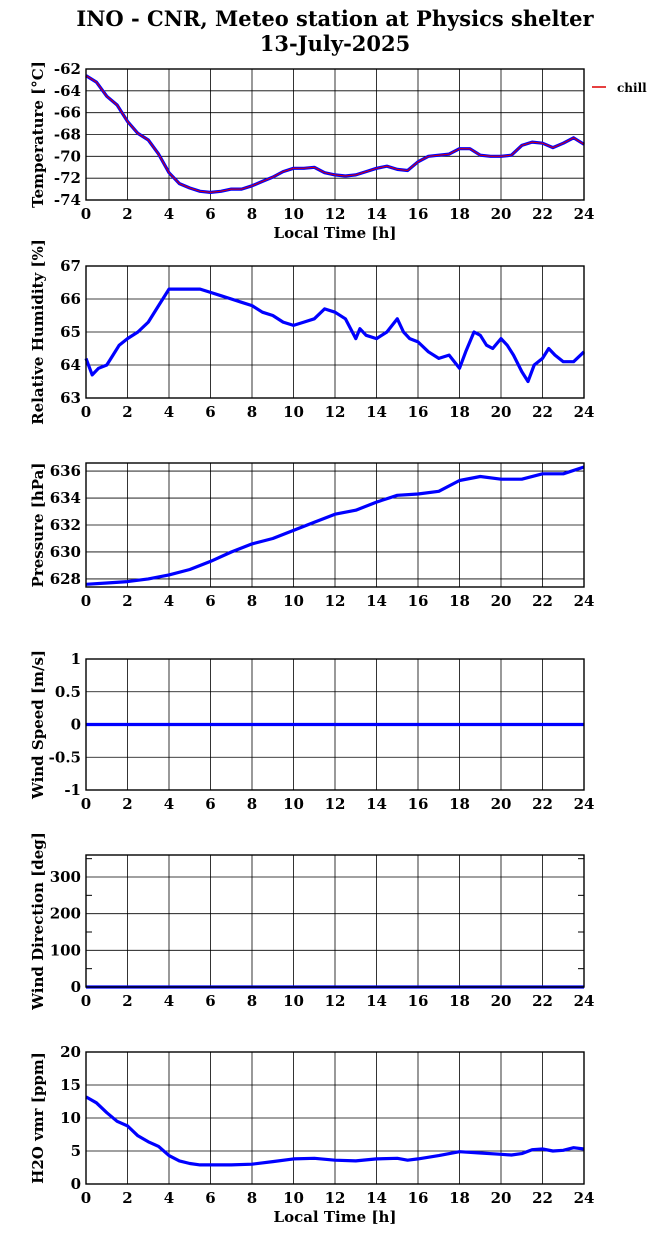 This screenshot has height=1248, width=655. I want to click on y-tick-label: 63, so click(70, 398).